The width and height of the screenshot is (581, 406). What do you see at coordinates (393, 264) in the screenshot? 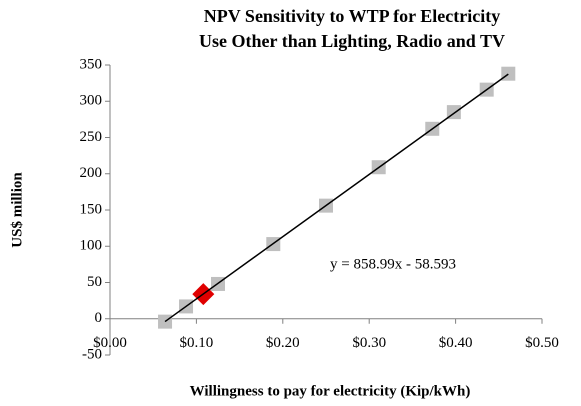
I see `trendline-label: y = 858.99x - 58.593` at bounding box center [393, 264].